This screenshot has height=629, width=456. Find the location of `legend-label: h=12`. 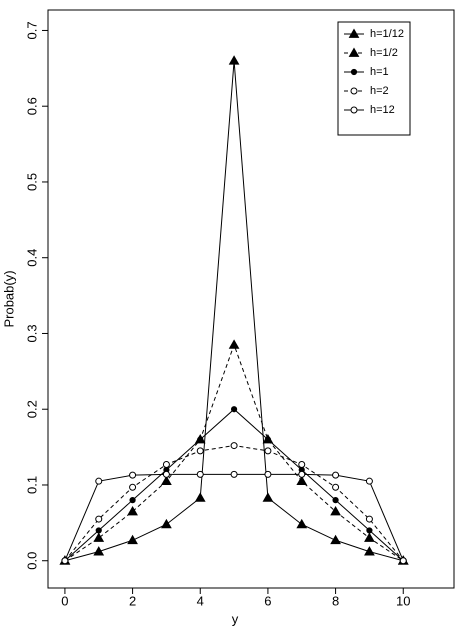

legend-label: h=12 is located at coordinates (382, 110).